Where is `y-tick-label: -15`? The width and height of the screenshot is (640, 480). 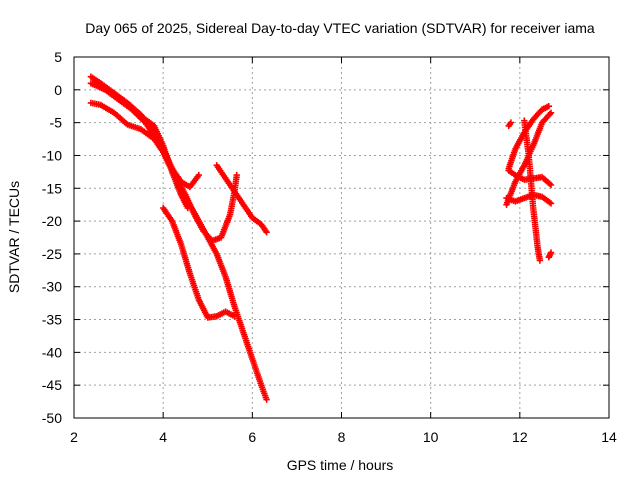 y-tick-label: -15 is located at coordinates (52, 188).